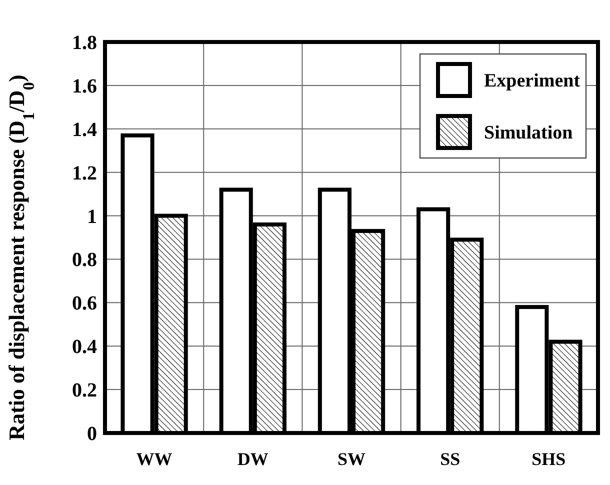 The width and height of the screenshot is (610, 485). I want to click on legend-label: Simulation, so click(529, 133).